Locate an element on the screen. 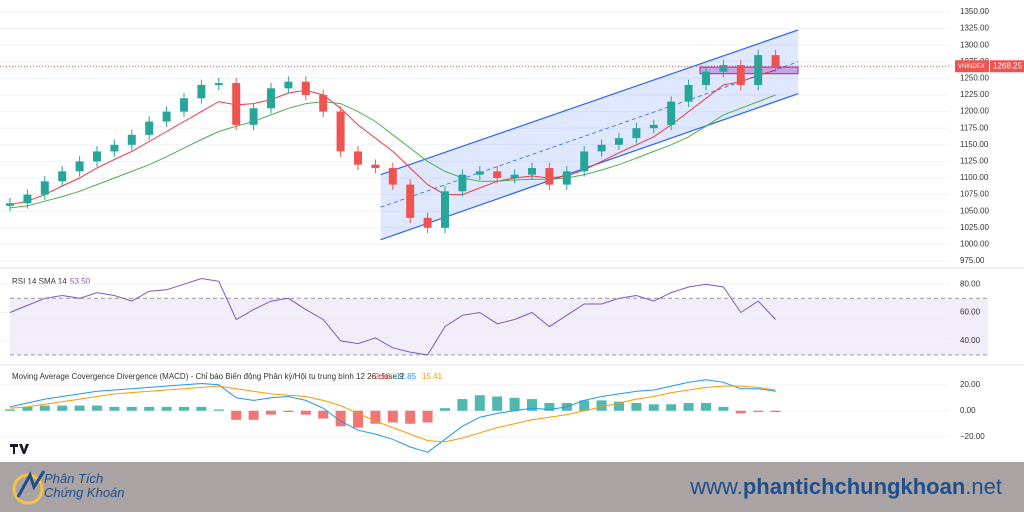 The width and height of the screenshot is (1024, 512). y-tick-label: 1325.00 is located at coordinates (974, 28).